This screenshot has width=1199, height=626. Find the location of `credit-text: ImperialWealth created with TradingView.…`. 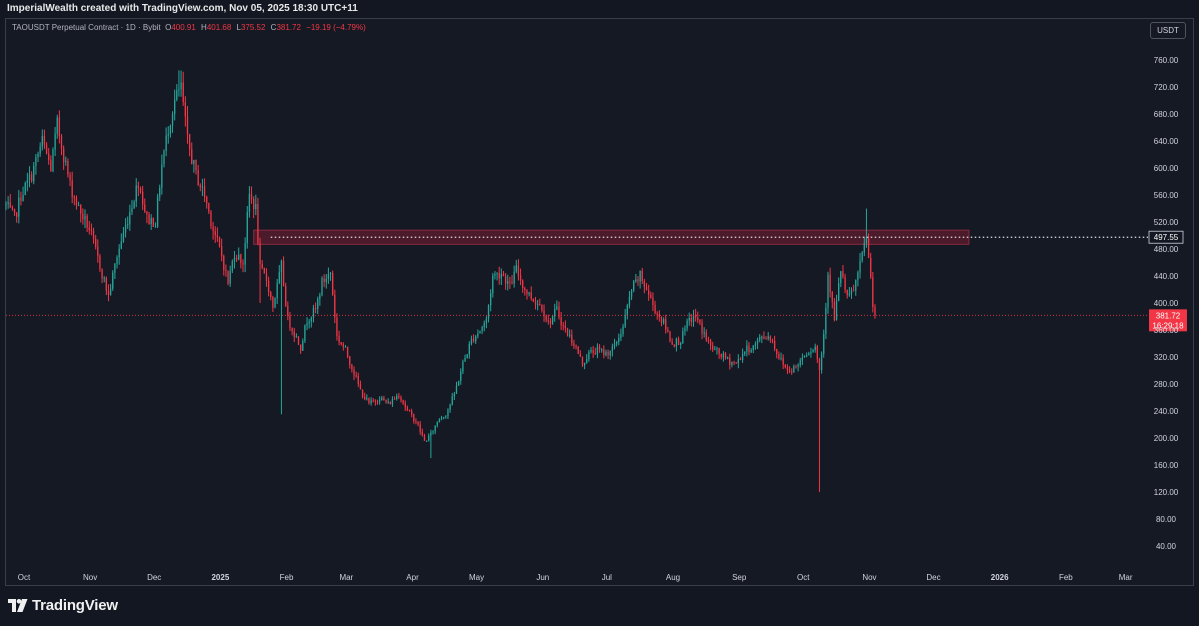

credit-text: ImperialWealth created with TradingView.… is located at coordinates (182, 8).